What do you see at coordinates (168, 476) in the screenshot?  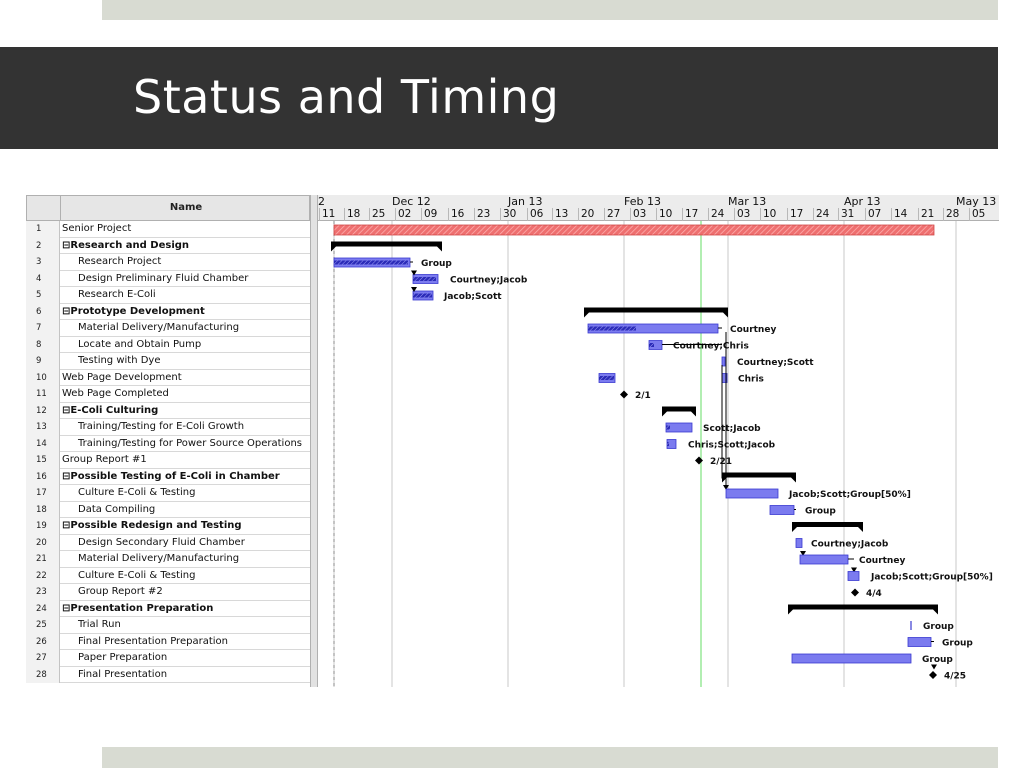 I see `task-row: 16 ⊟Possible Testing of E-Coli in Chamber` at bounding box center [168, 476].